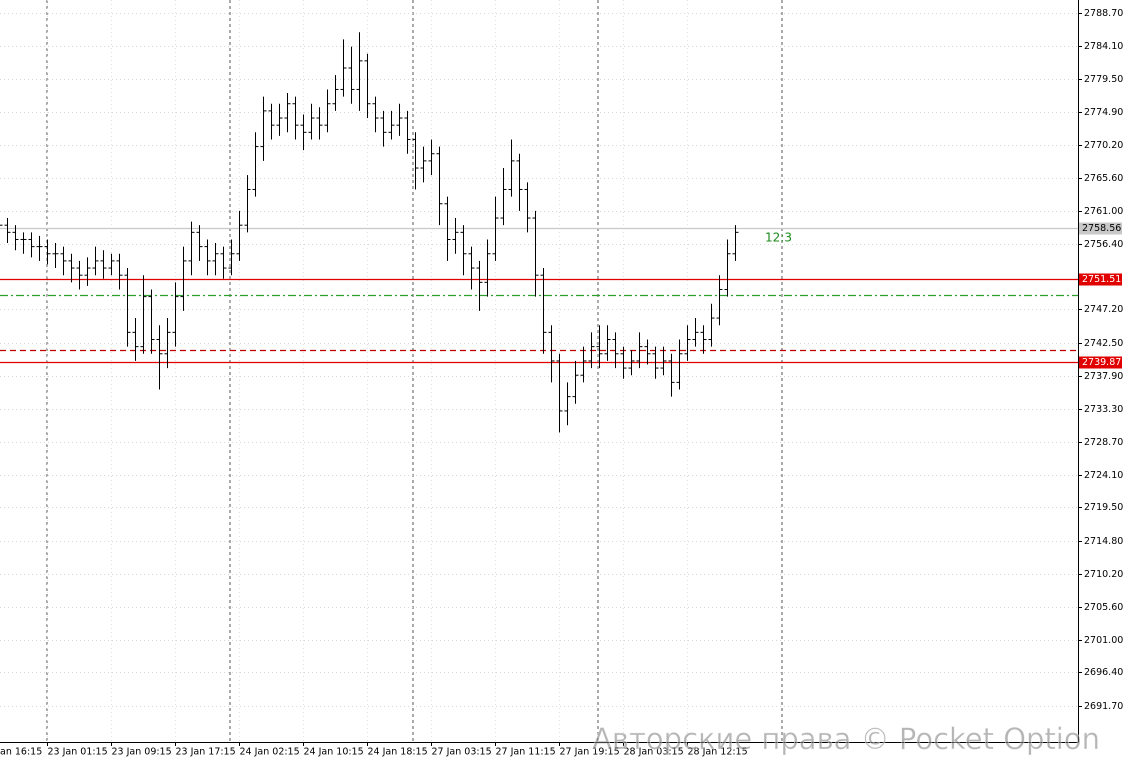 This screenshot has height=763, width=1123. I want to click on y-tick-label: 2770.20, so click(1103, 145).